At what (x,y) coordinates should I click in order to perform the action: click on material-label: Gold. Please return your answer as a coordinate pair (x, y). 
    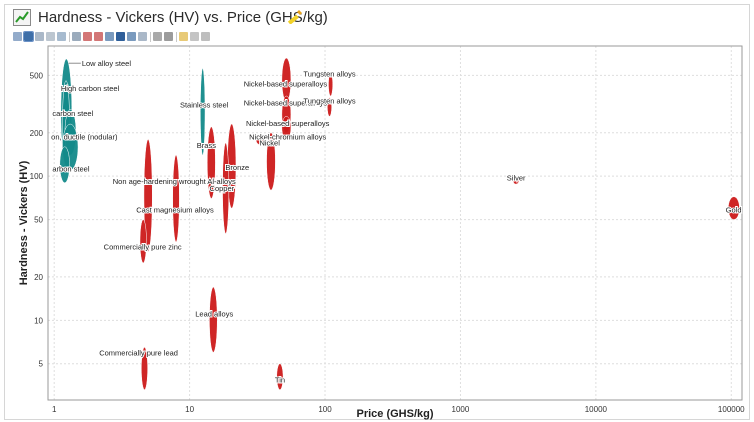
    Looking at the image, I should click on (734, 209).